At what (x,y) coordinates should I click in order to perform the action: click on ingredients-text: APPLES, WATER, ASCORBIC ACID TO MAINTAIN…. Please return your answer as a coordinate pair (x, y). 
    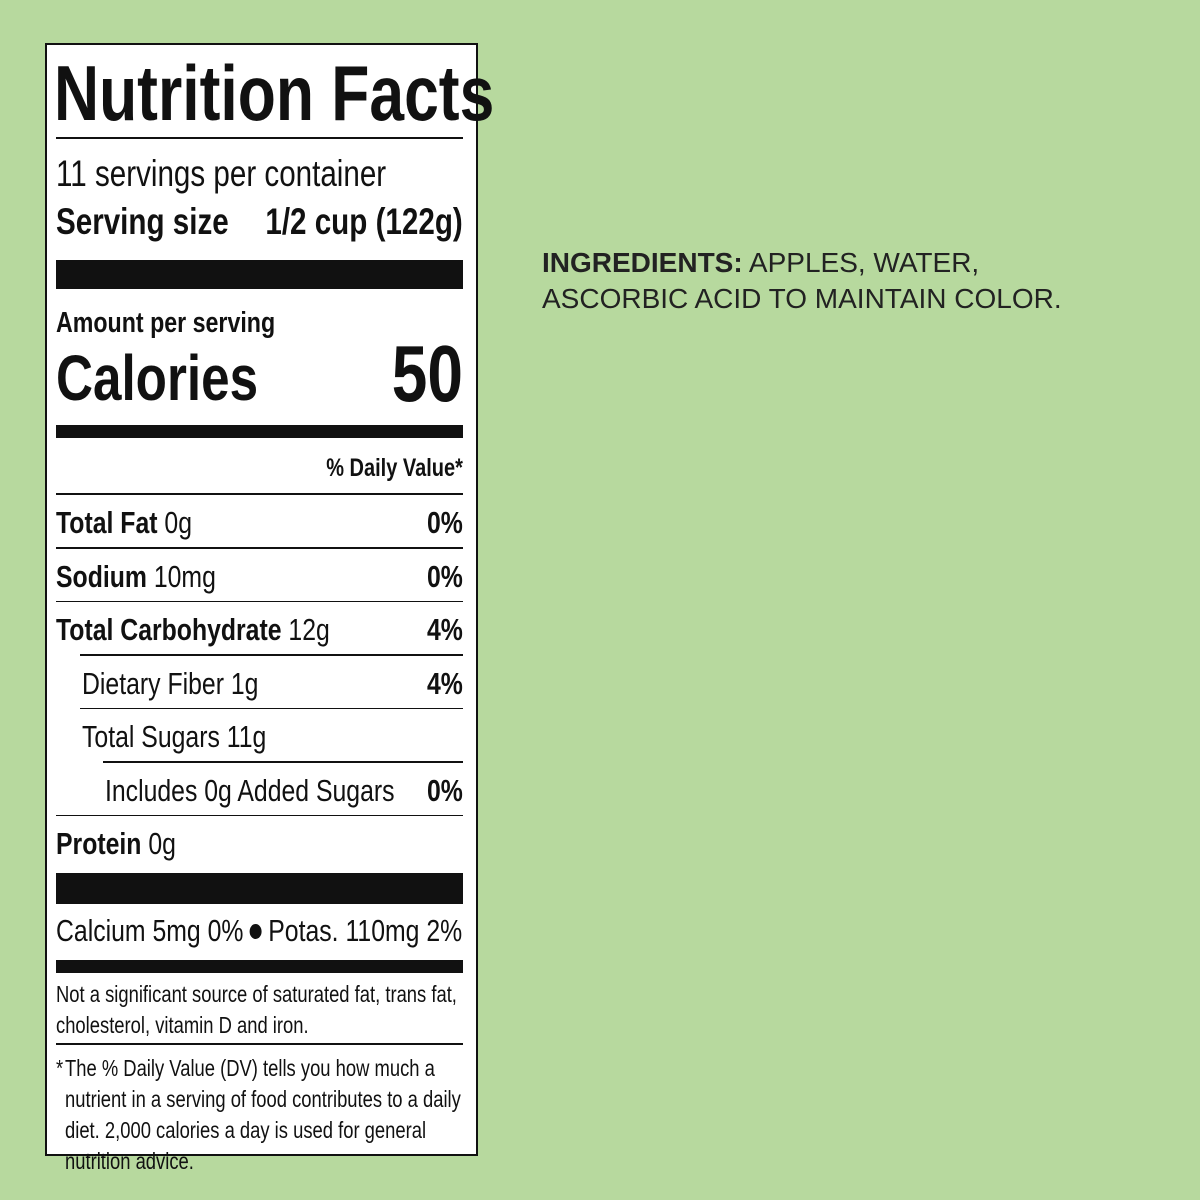
    Looking at the image, I should click on (802, 280).